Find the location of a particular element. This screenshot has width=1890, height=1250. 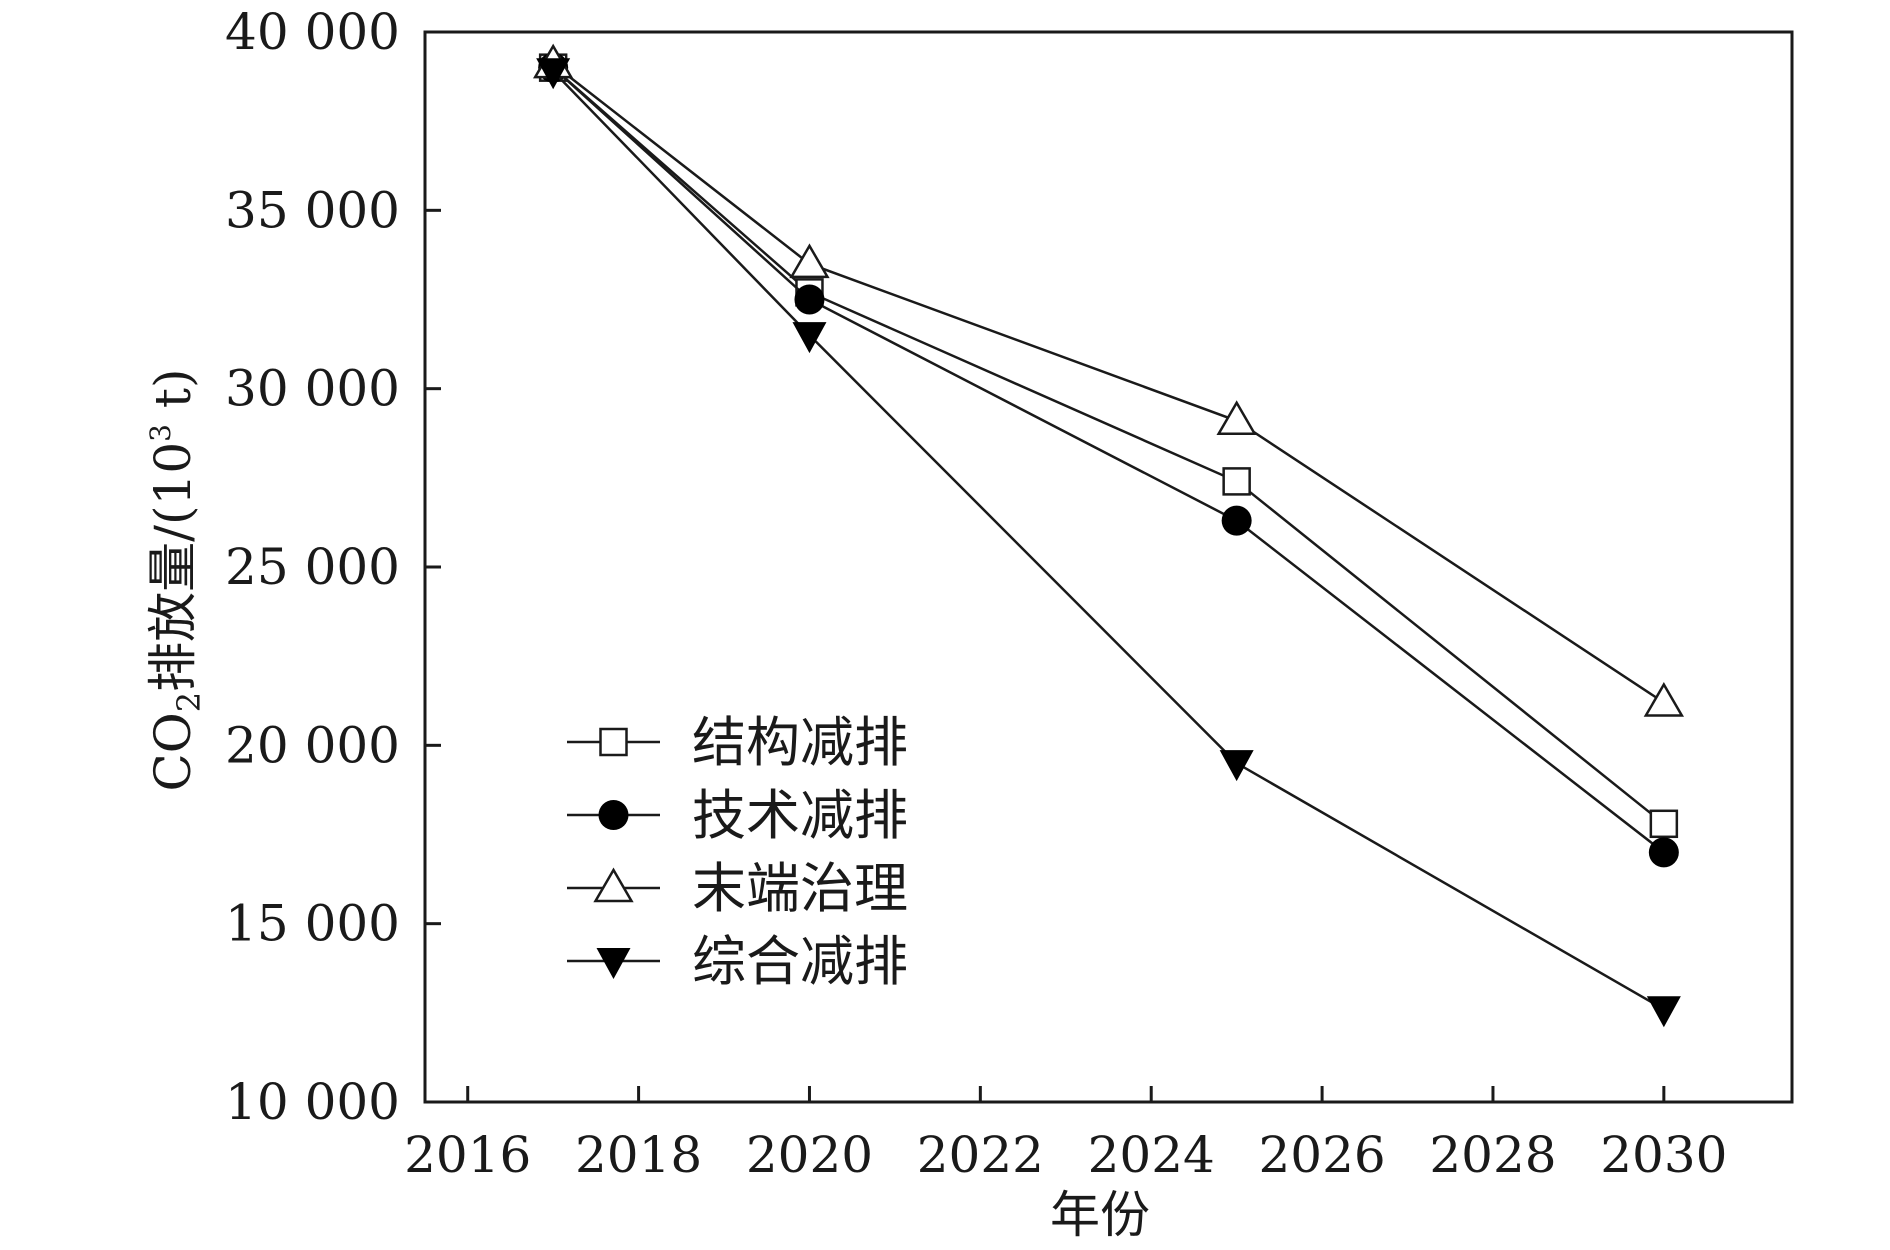

x-tick-label: 2022 is located at coordinates (980, 1155).